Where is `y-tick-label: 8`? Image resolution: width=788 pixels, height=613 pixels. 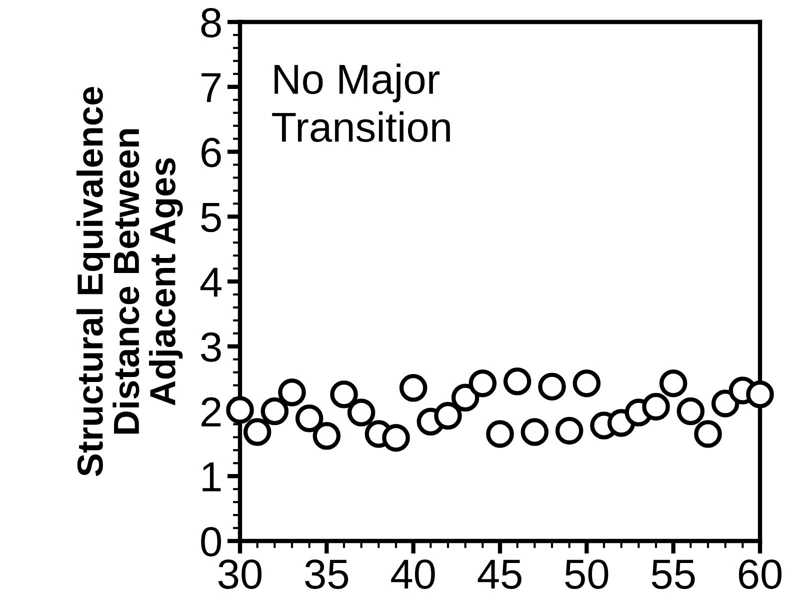 y-tick-label: 8 is located at coordinates (211, 23).